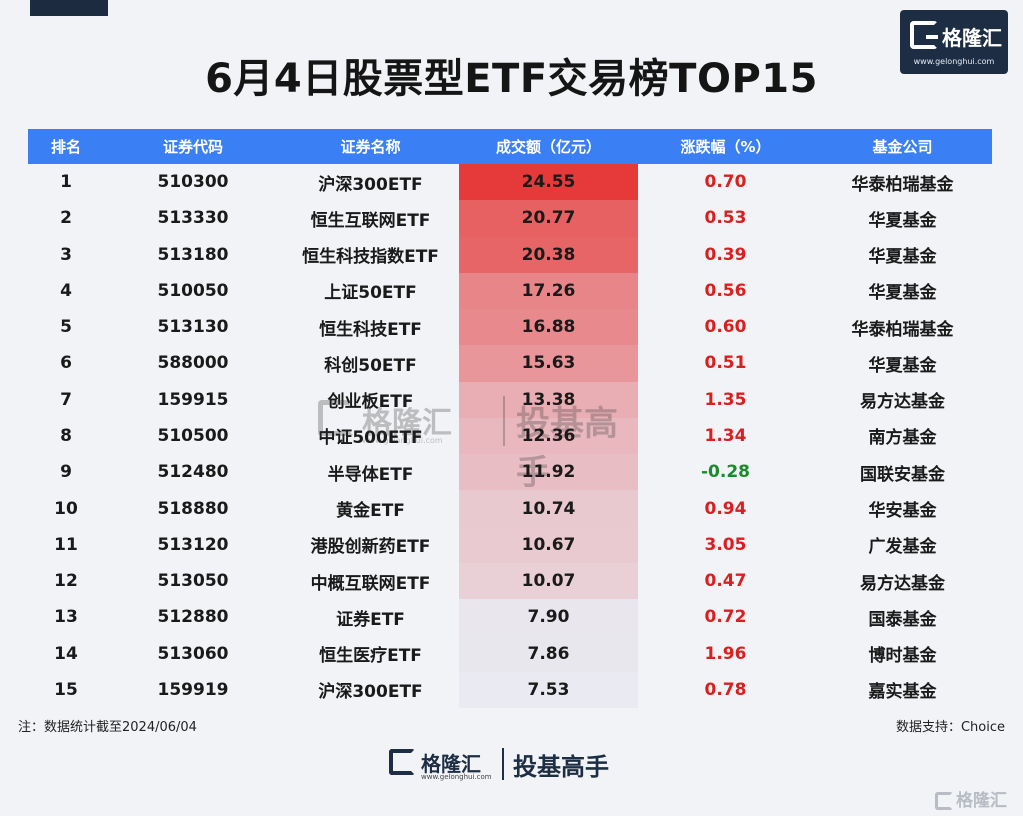 This screenshot has height=816, width=1023. I want to click on footer-brand-url: www.gelonghui.com, so click(456, 777).